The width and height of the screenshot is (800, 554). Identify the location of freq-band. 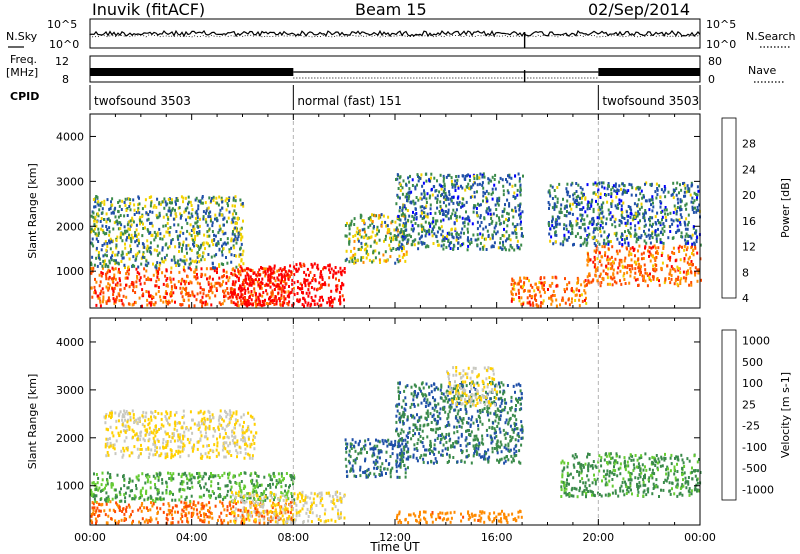
(192, 72).